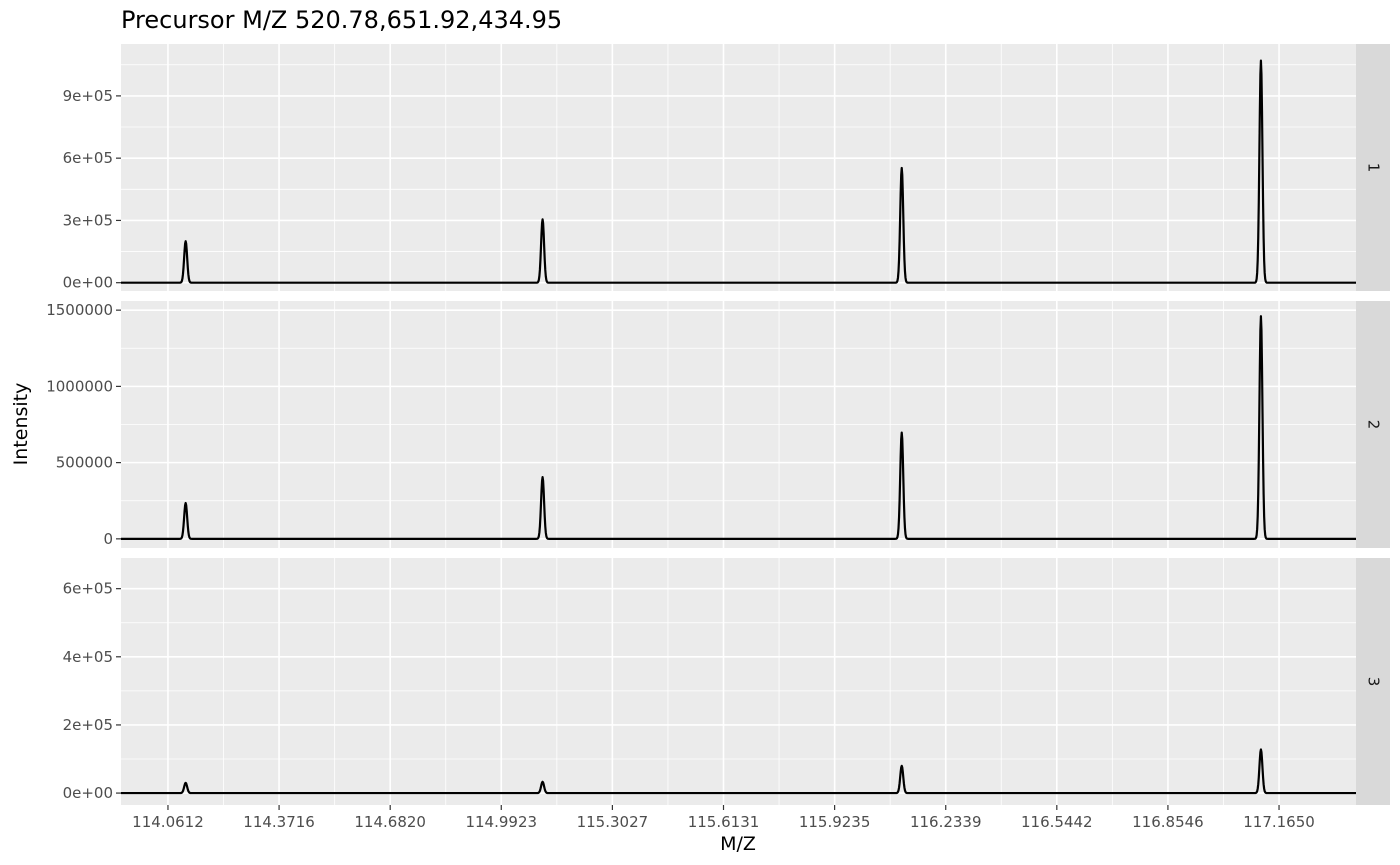 This screenshot has height=865, width=1400. Describe the element at coordinates (108, 539) in the screenshot. I see `y-tick-label: 0` at that location.